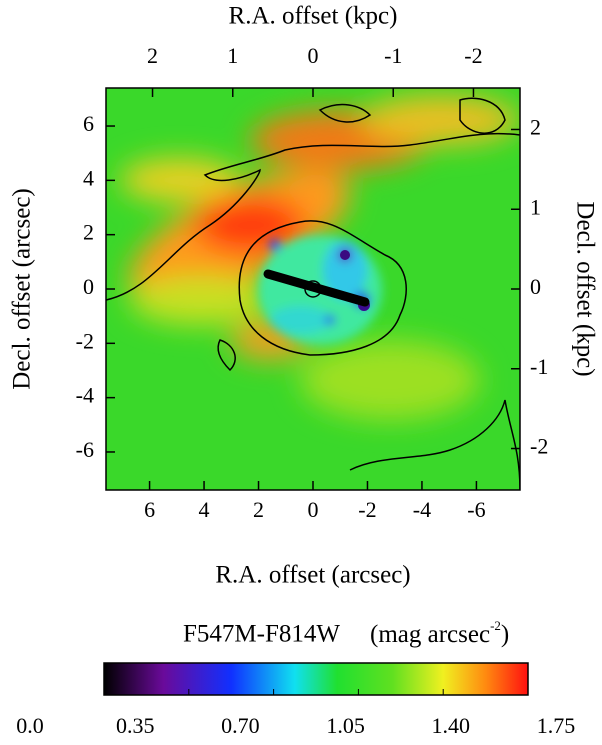 This screenshot has width=602, height=745. Describe the element at coordinates (152, 55) in the screenshot. I see `x2-tick-label: 2` at that location.